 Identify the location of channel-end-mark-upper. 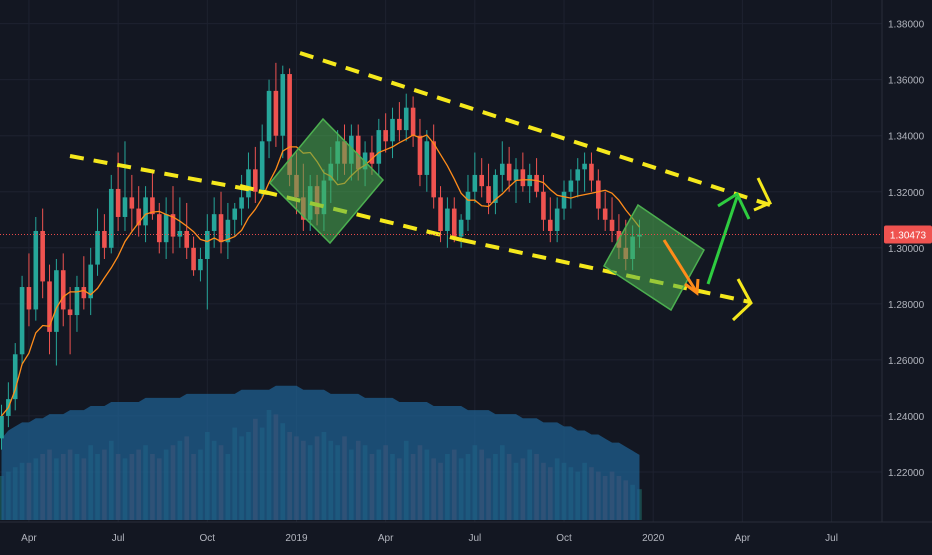
(763, 194).